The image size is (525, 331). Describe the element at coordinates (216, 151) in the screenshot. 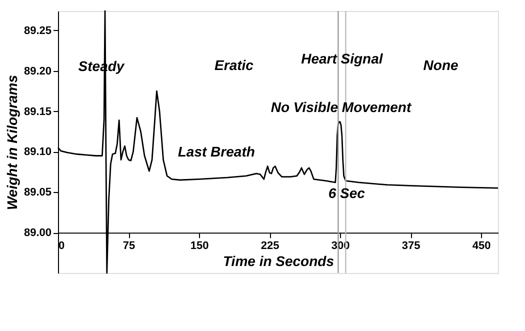

I see `annotation: Last Breath` at that location.